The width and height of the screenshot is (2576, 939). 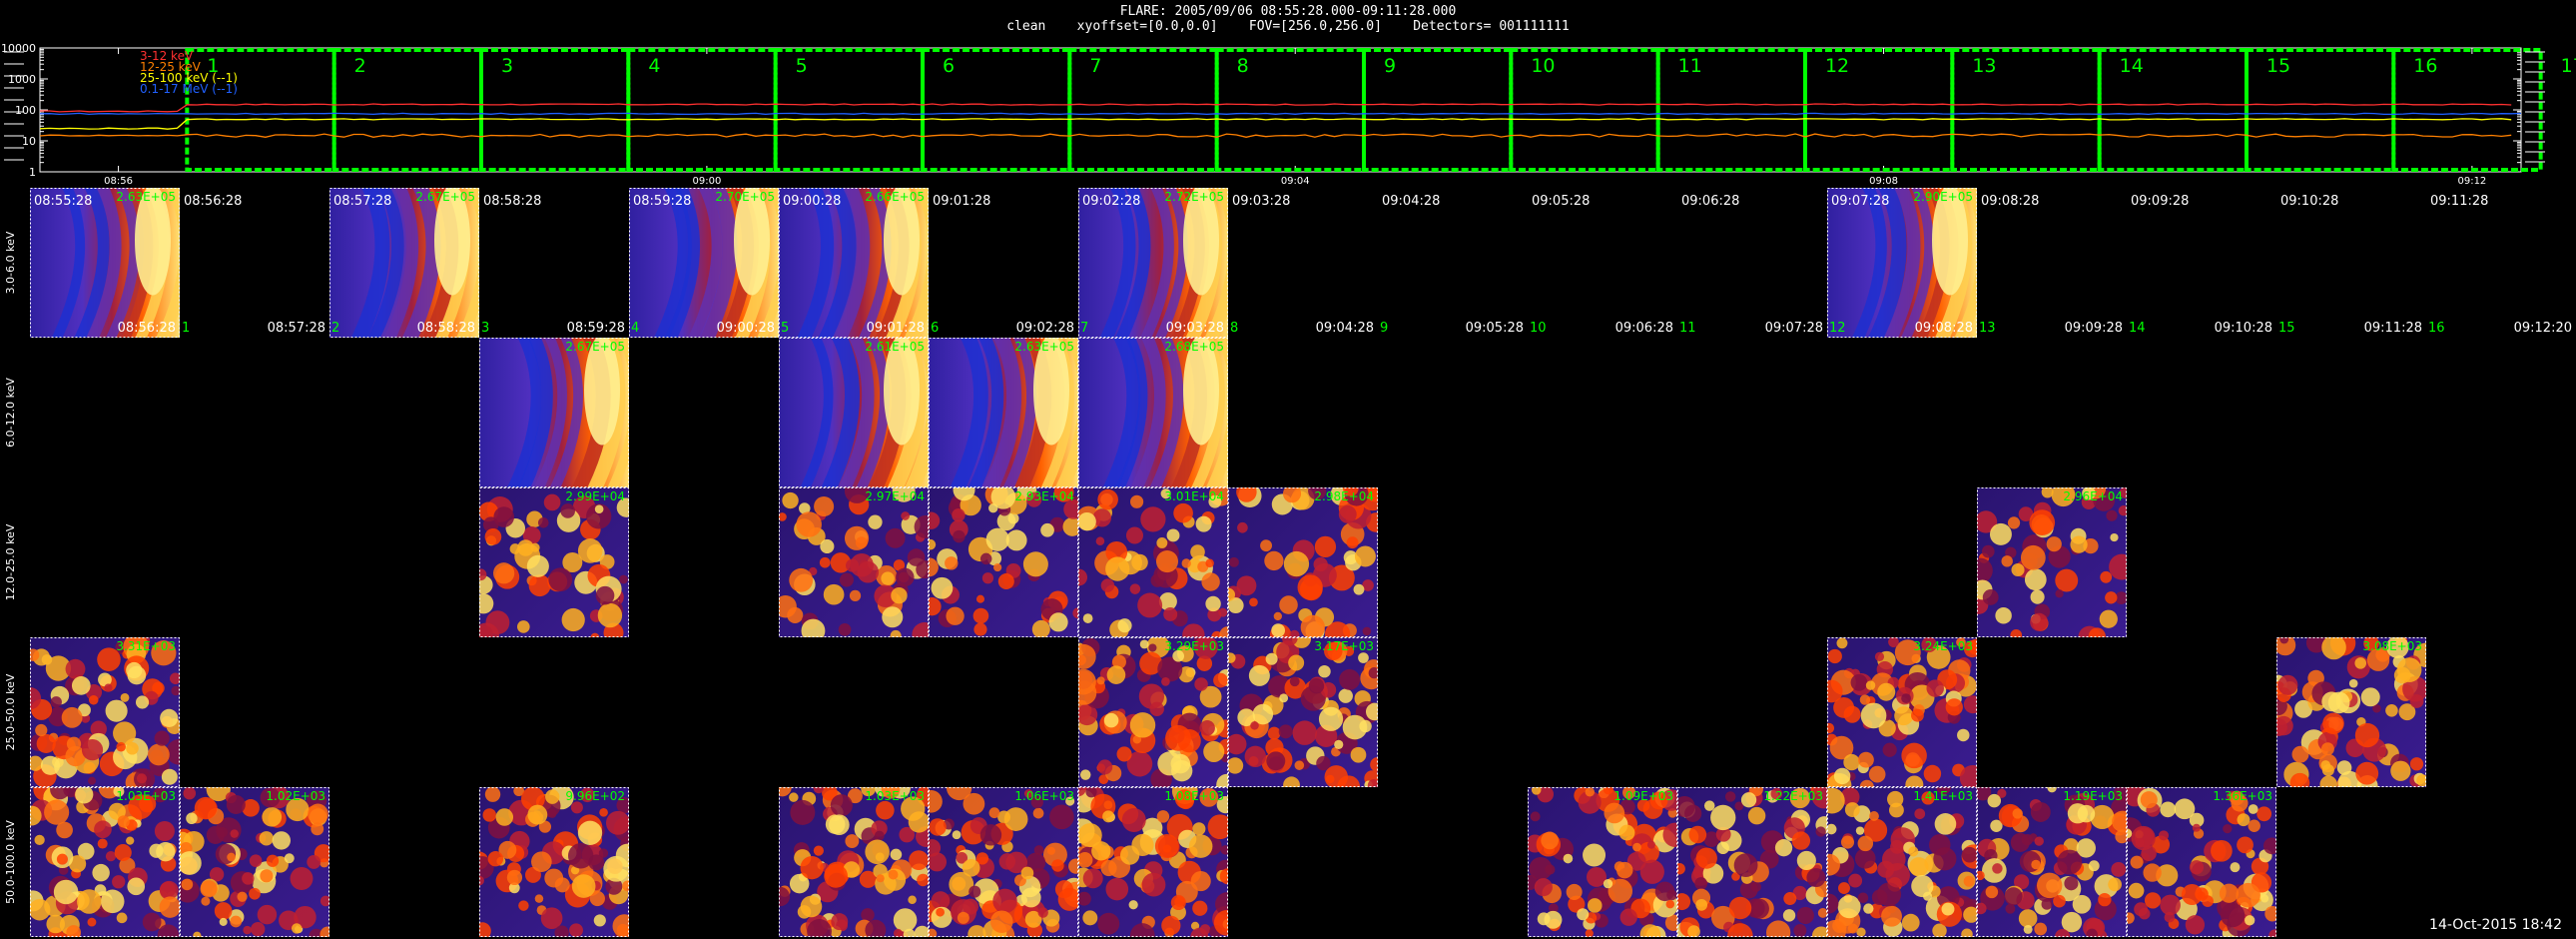 I want to click on image-tile: 2.97E+04, so click(x=854, y=562).